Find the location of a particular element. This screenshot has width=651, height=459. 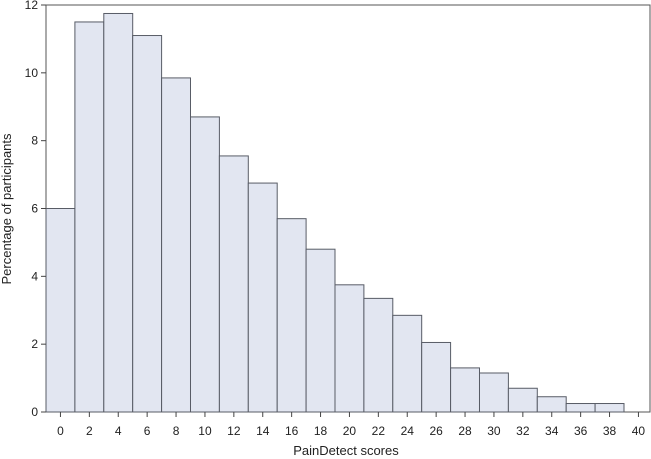

y-tick-label: 6 is located at coordinates (34, 209).